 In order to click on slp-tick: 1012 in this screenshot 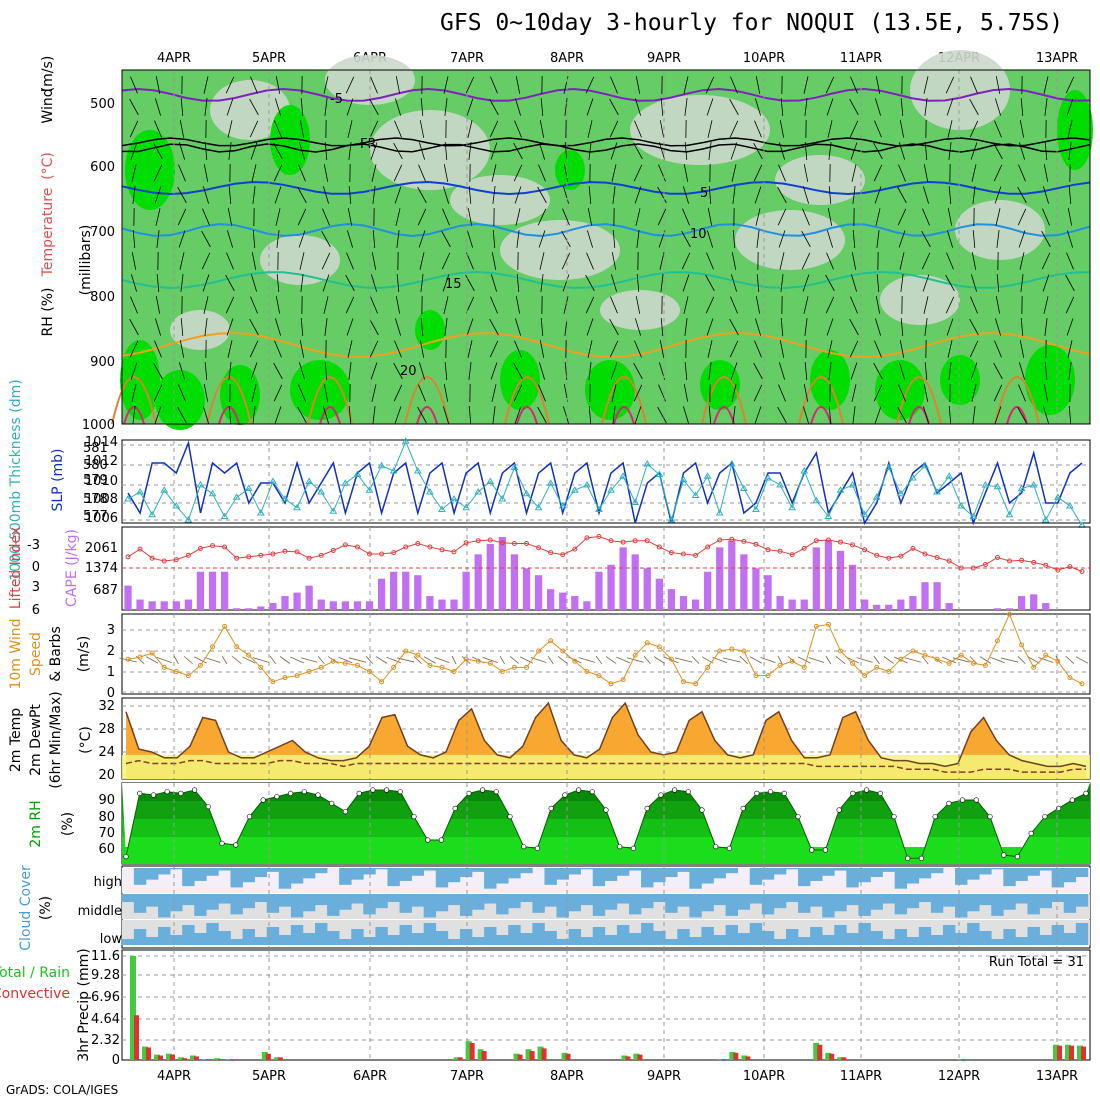, I will do `click(101, 461)`.